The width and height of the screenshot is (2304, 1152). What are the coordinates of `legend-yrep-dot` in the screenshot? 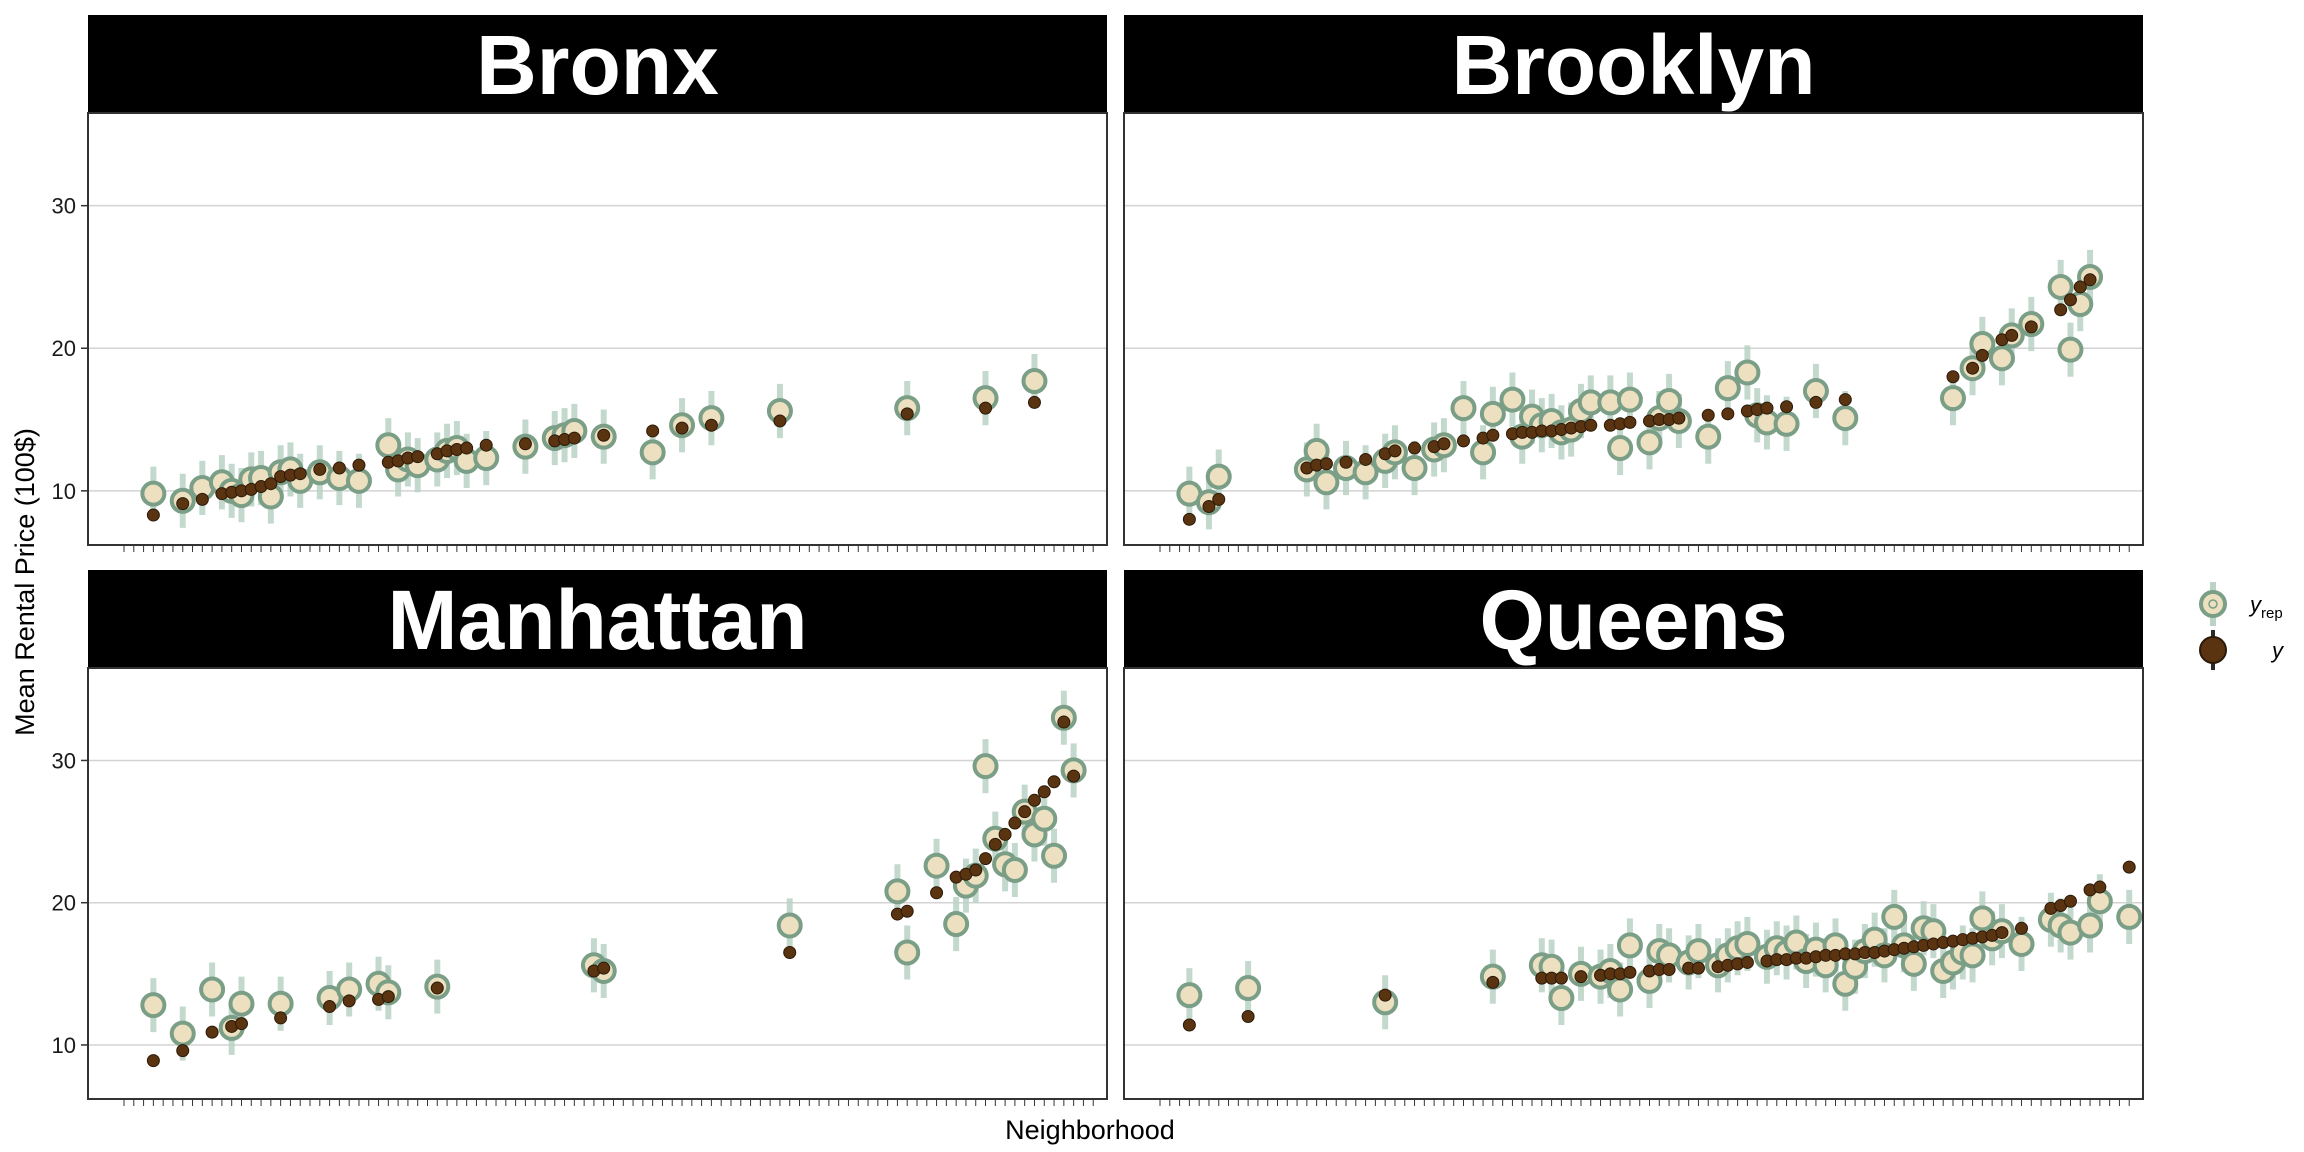 It's located at (2213, 604).